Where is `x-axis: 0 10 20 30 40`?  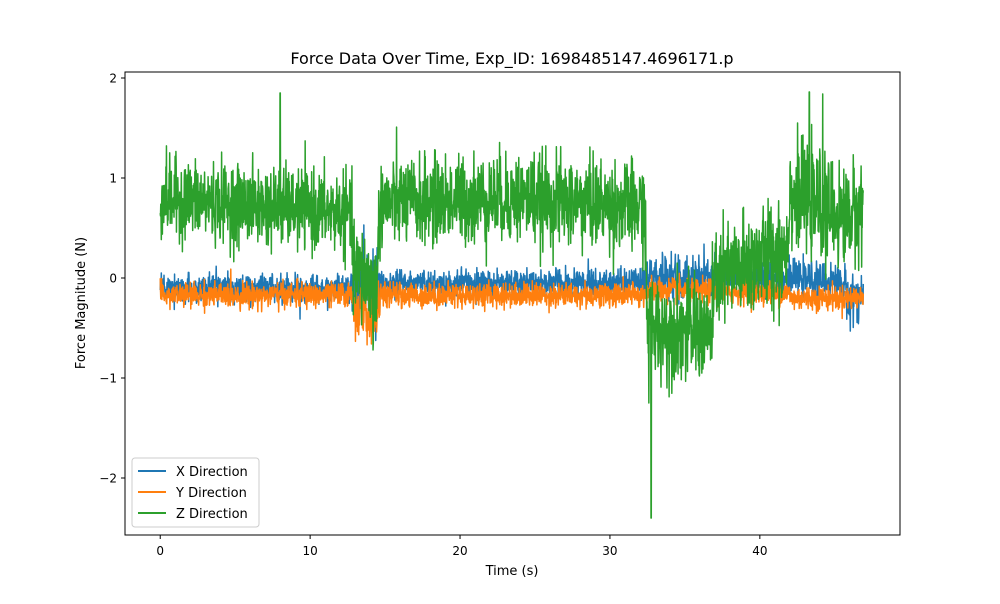
x-axis: 0 10 20 30 40 is located at coordinates (461, 546).